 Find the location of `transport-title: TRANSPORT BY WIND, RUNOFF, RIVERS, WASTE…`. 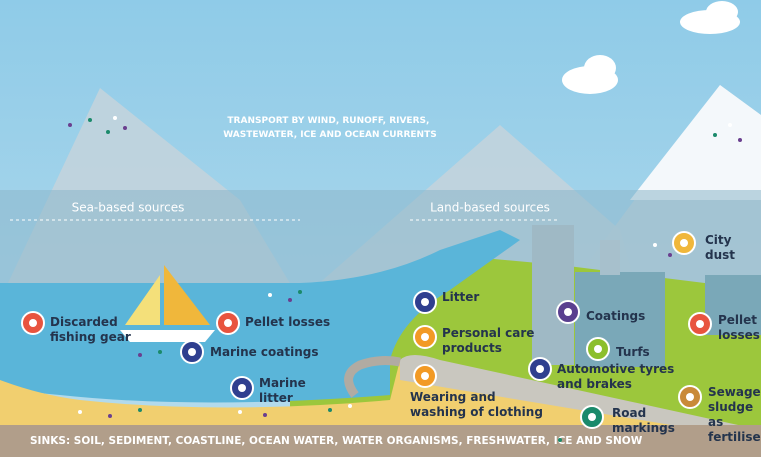

transport-title: TRANSPORT BY WIND, RUNOFF, RIVERS, WASTE… is located at coordinates (329, 128).